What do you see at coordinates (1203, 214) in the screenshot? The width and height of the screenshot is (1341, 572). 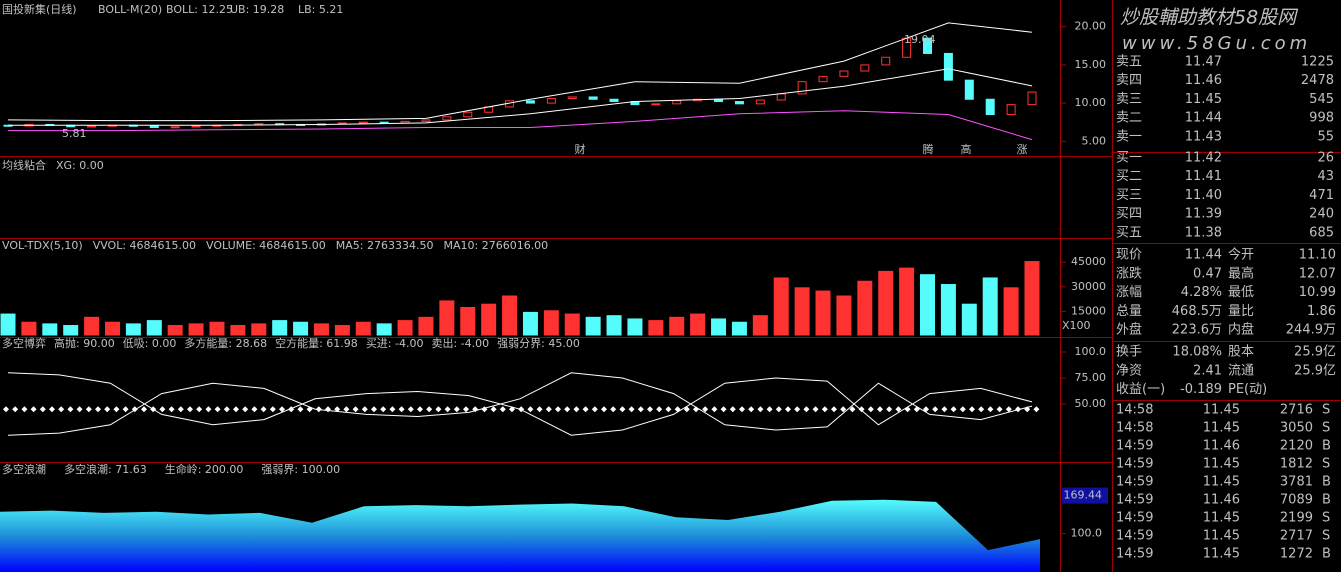 I see `ob-price: 11.39` at bounding box center [1203, 214].